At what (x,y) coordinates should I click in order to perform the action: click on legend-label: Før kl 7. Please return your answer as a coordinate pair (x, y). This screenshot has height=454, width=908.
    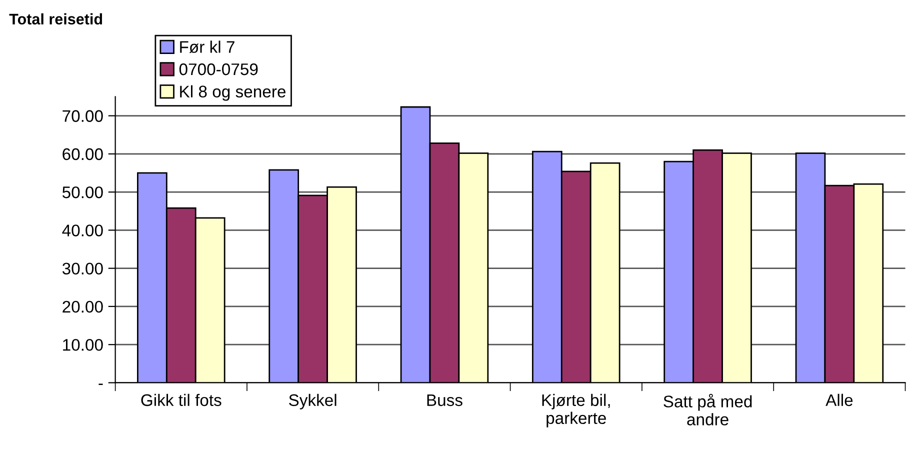
    Looking at the image, I should click on (207, 47).